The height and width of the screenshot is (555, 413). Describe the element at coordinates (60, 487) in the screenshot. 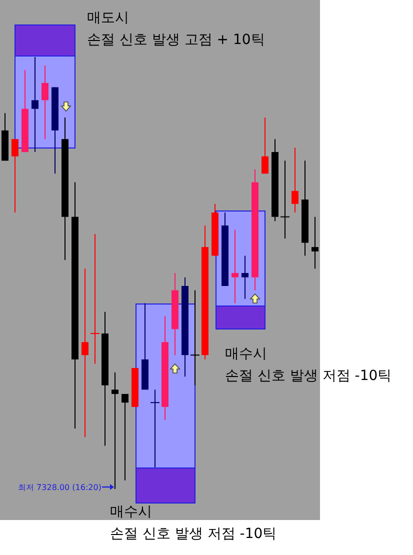

I see `annotation: 최저 7328.00 (16:20)` at that location.